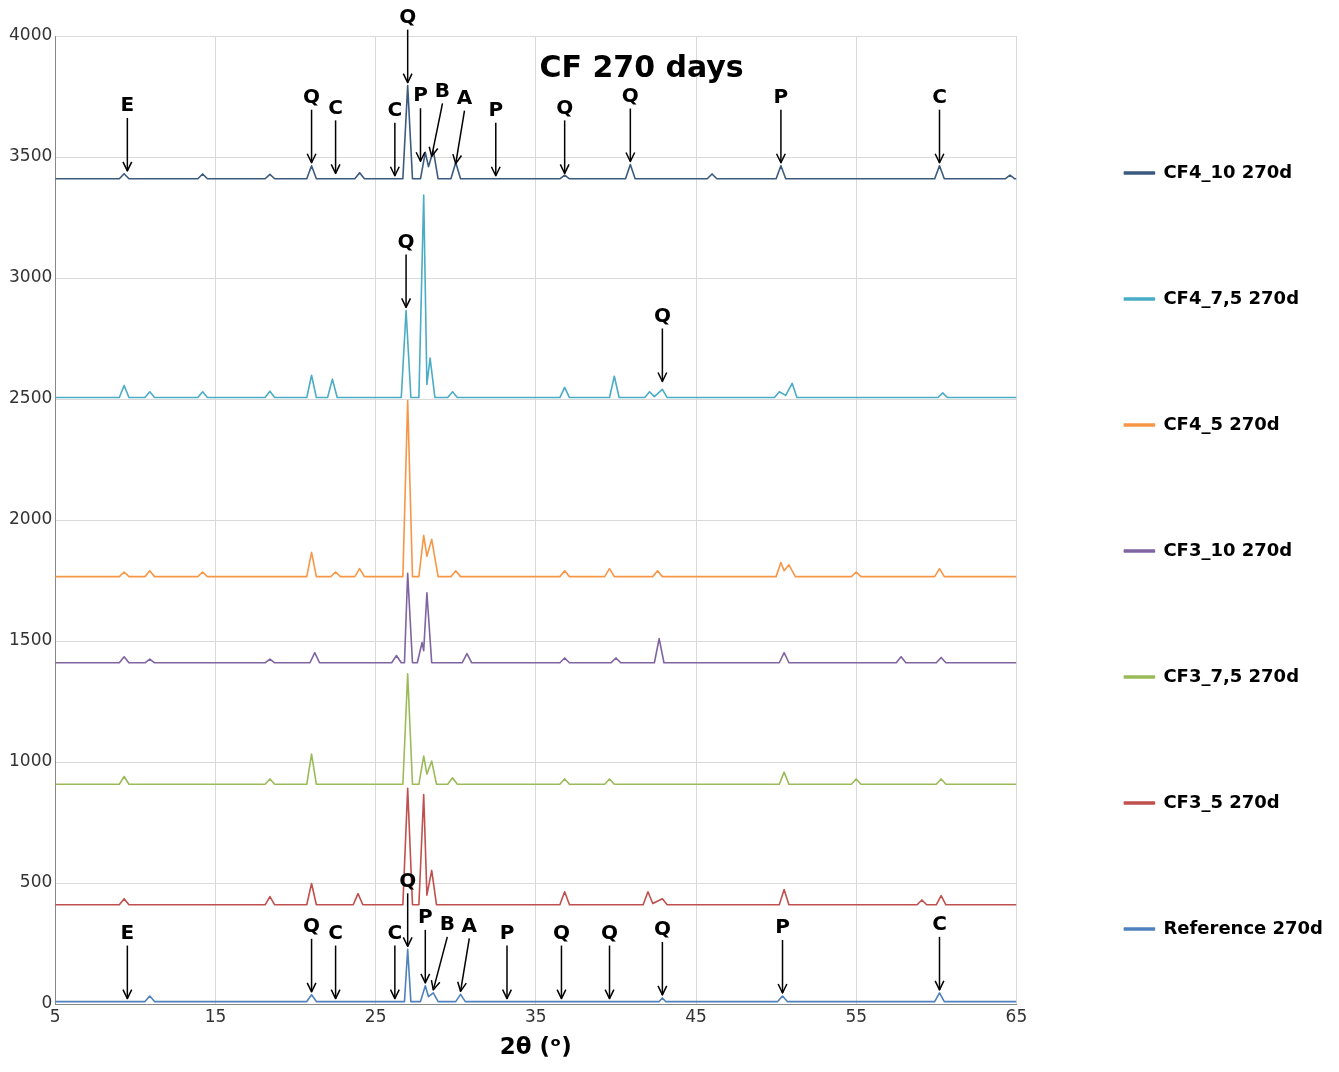  I want to click on y-tick-label: 2500, so click(31, 397).